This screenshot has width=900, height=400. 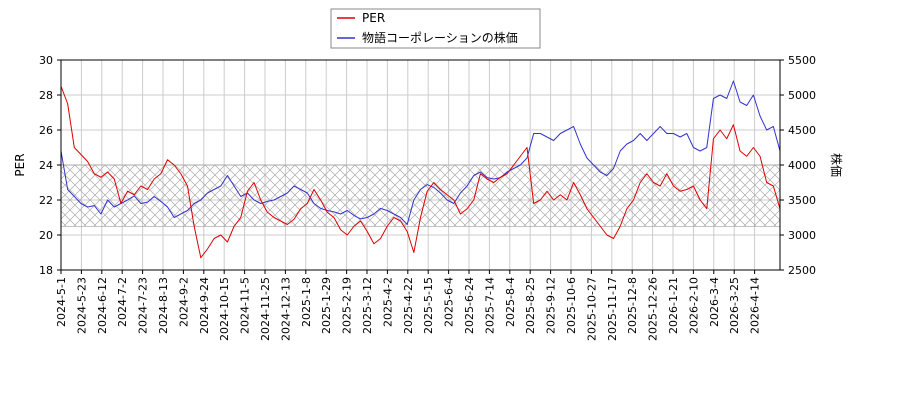 What do you see at coordinates (102, 305) in the screenshot?
I see `x-tick-label: 2024-6-12` at bounding box center [102, 305].